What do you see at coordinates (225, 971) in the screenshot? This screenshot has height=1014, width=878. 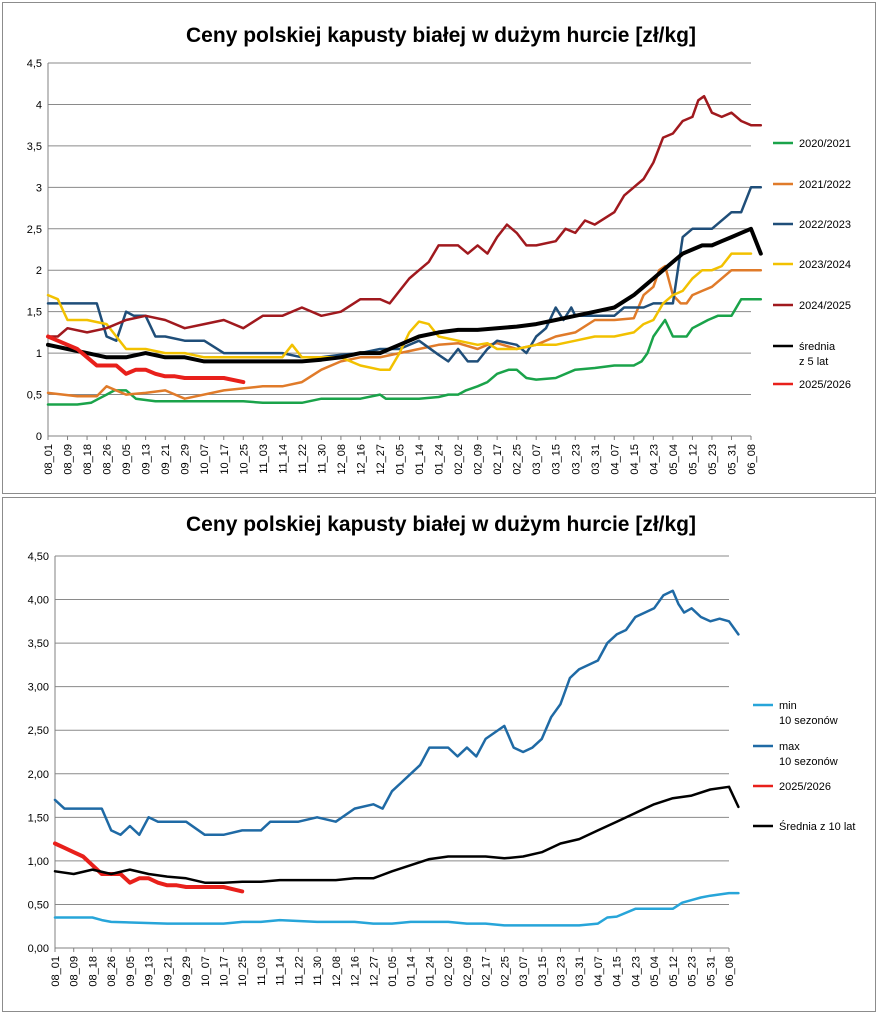 I see `x-tick-label: 10_17` at bounding box center [225, 971].